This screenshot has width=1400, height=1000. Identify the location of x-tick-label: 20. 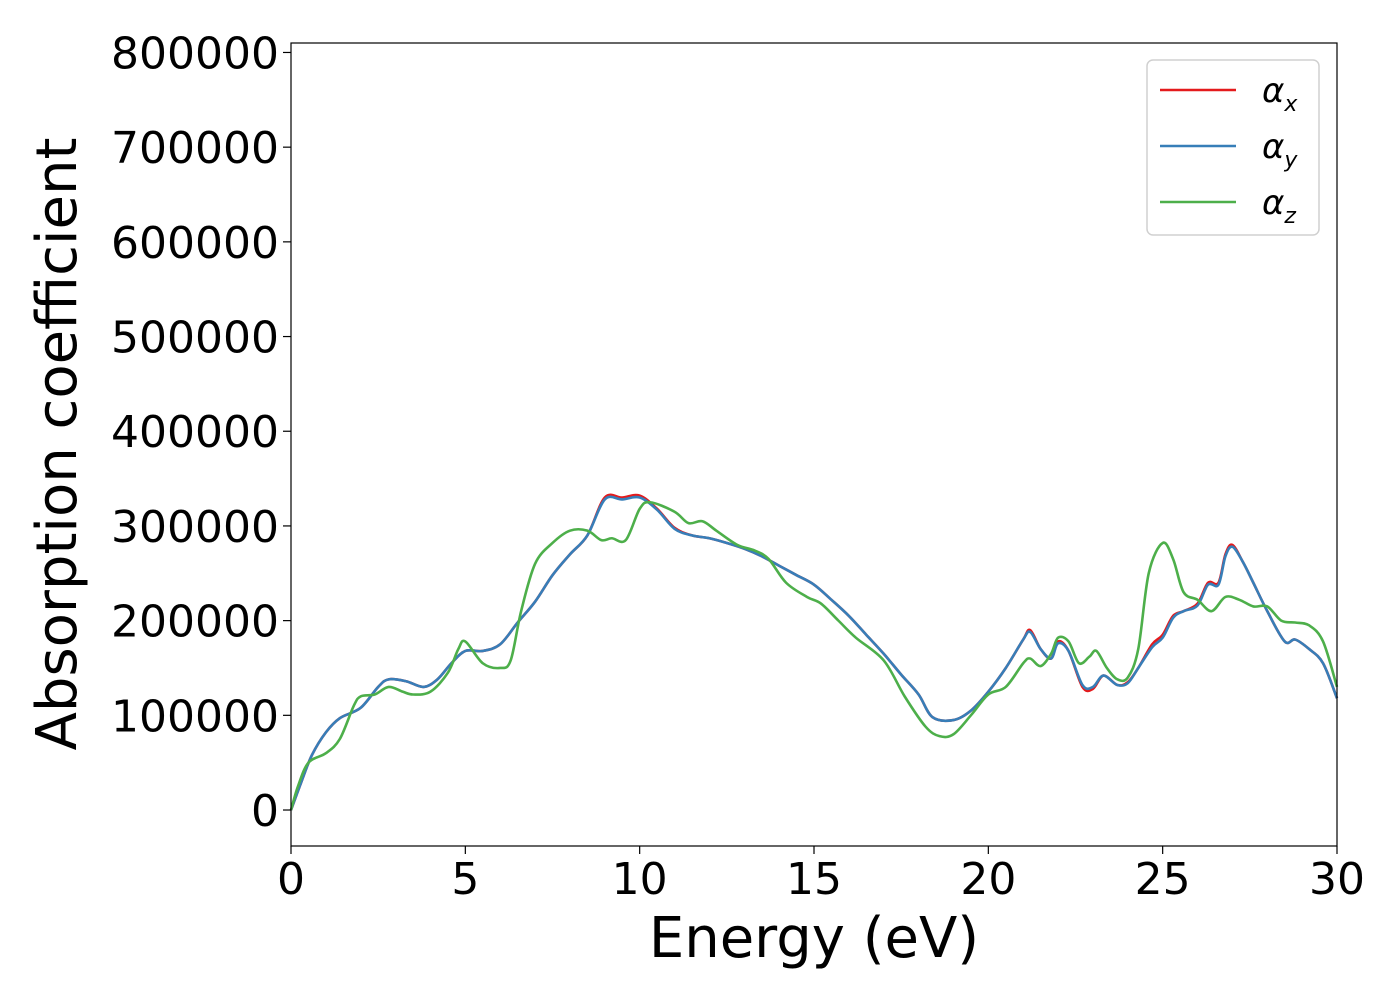
(988, 879).